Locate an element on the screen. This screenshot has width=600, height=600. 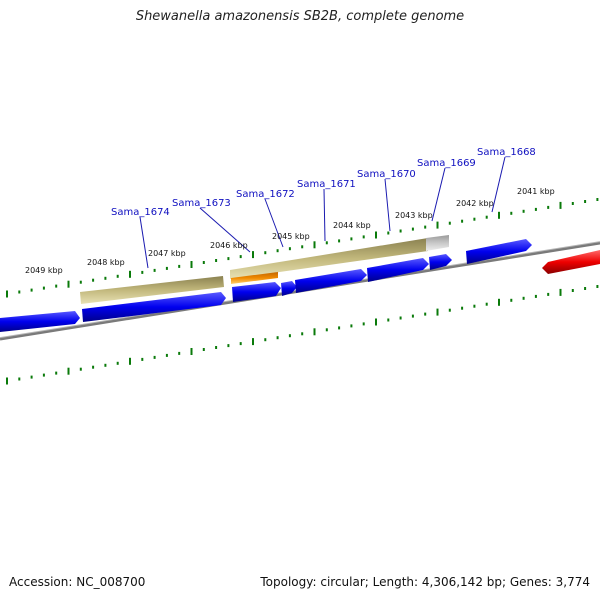
gene-label: Sama_1673 is located at coordinates (201, 203).